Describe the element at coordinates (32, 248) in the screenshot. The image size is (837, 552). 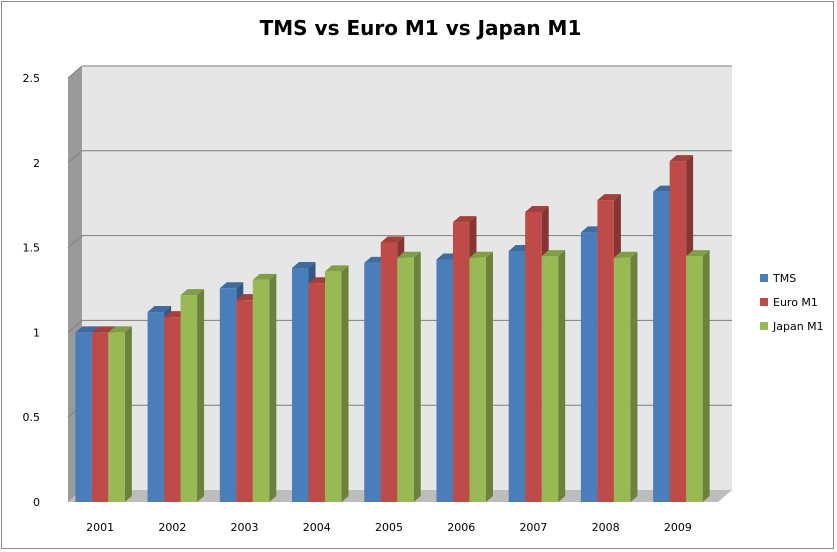
I see `y-tick-label: 1.5` at that location.